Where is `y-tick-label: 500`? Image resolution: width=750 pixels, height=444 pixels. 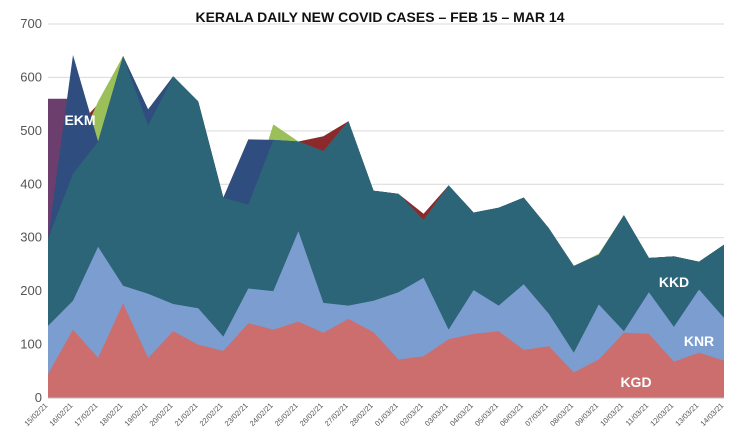
y-tick-label: 500 is located at coordinates (31, 130).